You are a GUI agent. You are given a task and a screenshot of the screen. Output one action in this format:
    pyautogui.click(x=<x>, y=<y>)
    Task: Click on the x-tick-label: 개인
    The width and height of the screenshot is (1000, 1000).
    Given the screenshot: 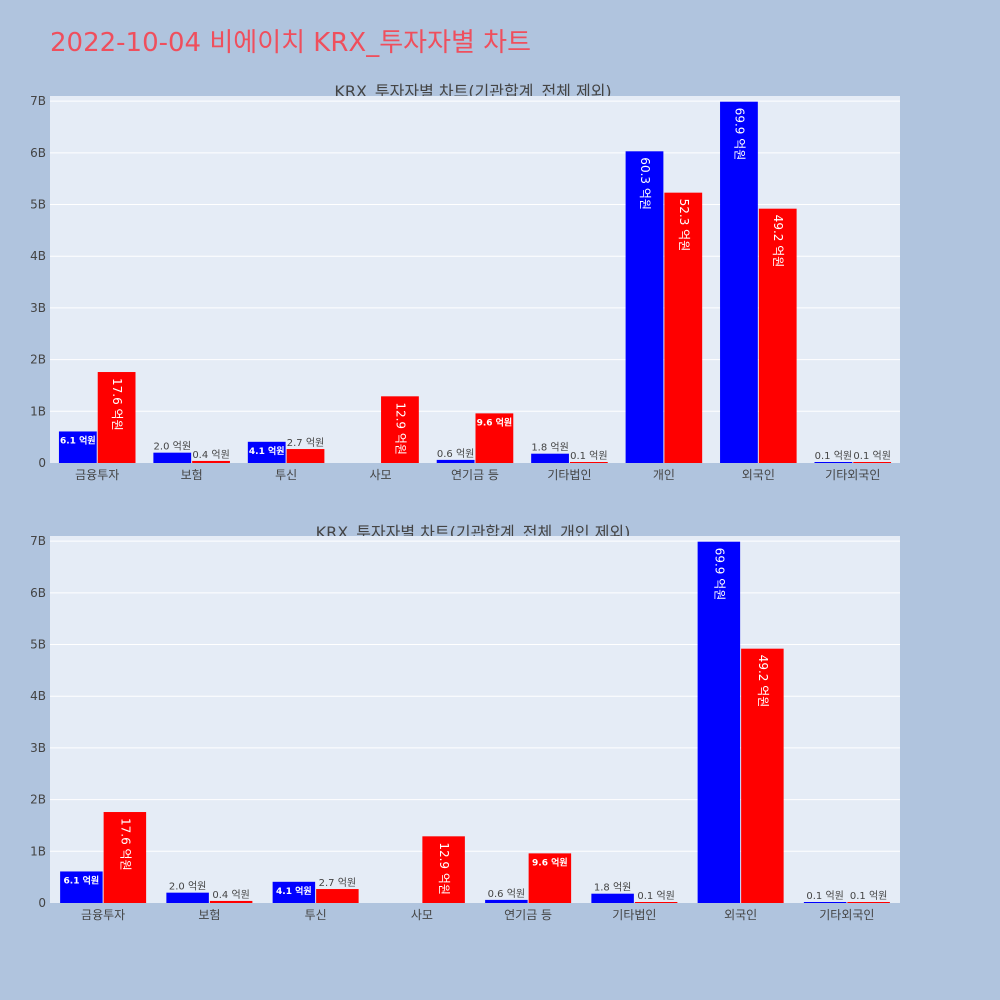 What is the action you would take?
    pyautogui.click(x=664, y=475)
    